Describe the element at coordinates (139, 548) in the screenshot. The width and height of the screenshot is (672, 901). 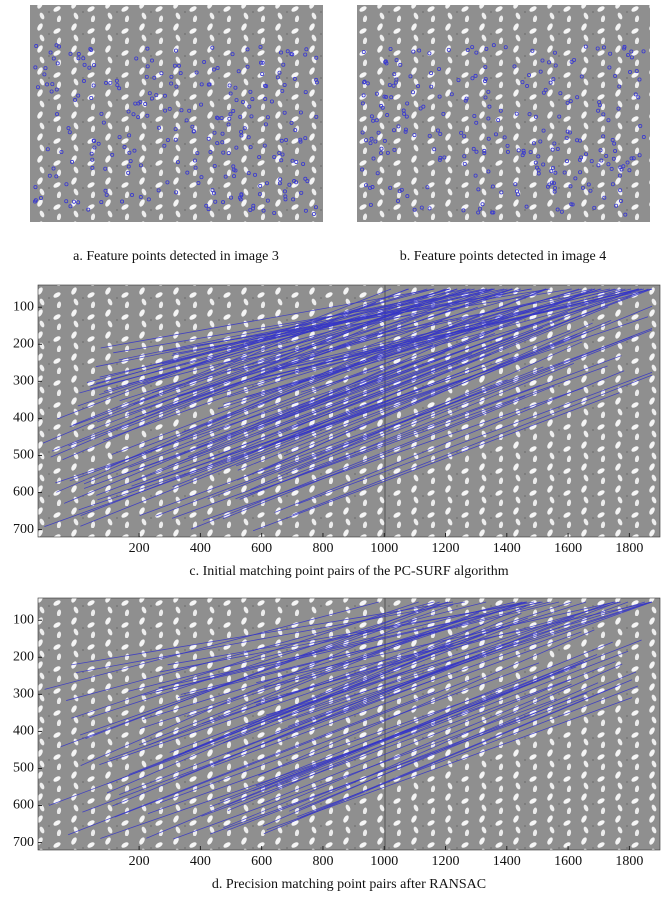
I see `x-tick-label: 200` at that location.